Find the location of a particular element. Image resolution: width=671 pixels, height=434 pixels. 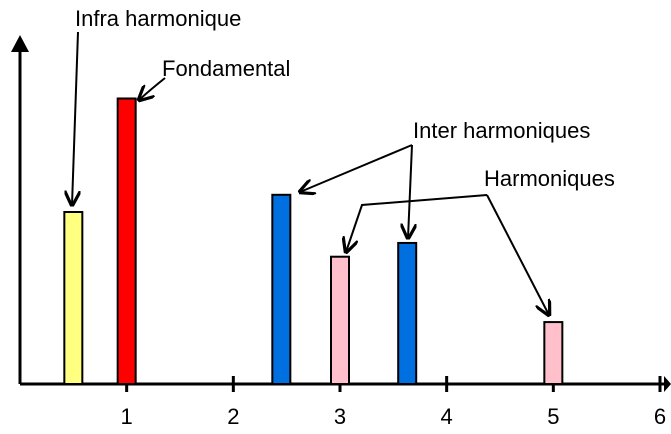

annotation: Infra harmonique is located at coordinates (158, 18).